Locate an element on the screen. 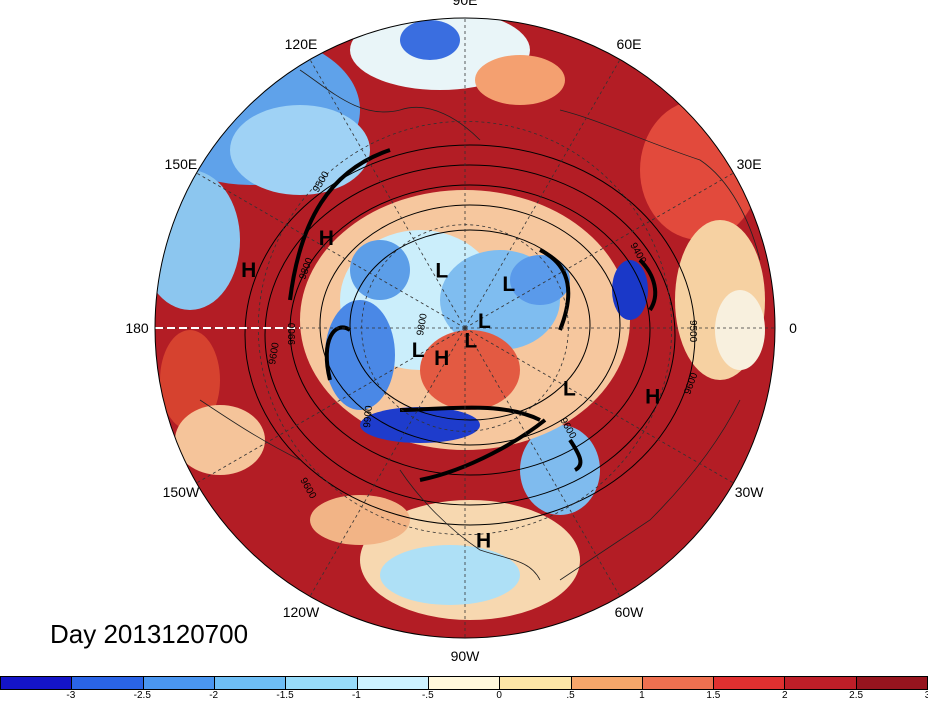 The height and width of the screenshot is (702, 928). longitude-label: 120W is located at coordinates (301, 612).